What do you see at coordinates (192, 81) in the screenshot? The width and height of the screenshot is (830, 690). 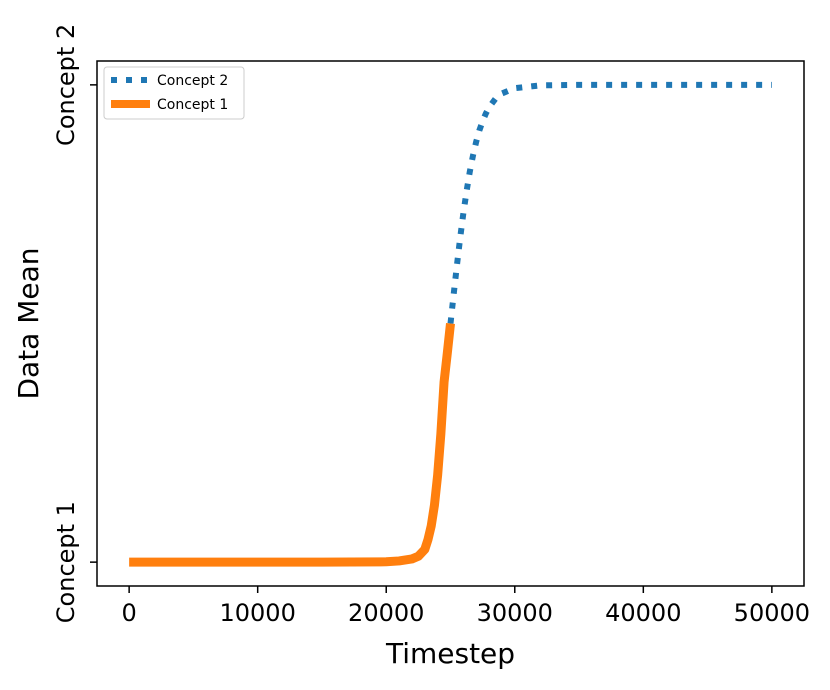 I see `legend-label-concept-2: Concept 2` at bounding box center [192, 81].